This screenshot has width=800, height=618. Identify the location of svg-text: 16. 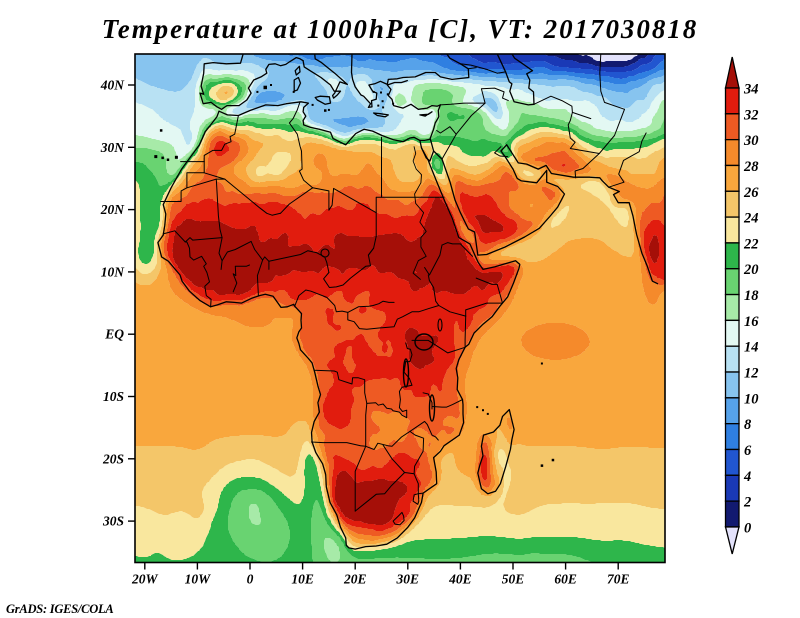
(751, 322).